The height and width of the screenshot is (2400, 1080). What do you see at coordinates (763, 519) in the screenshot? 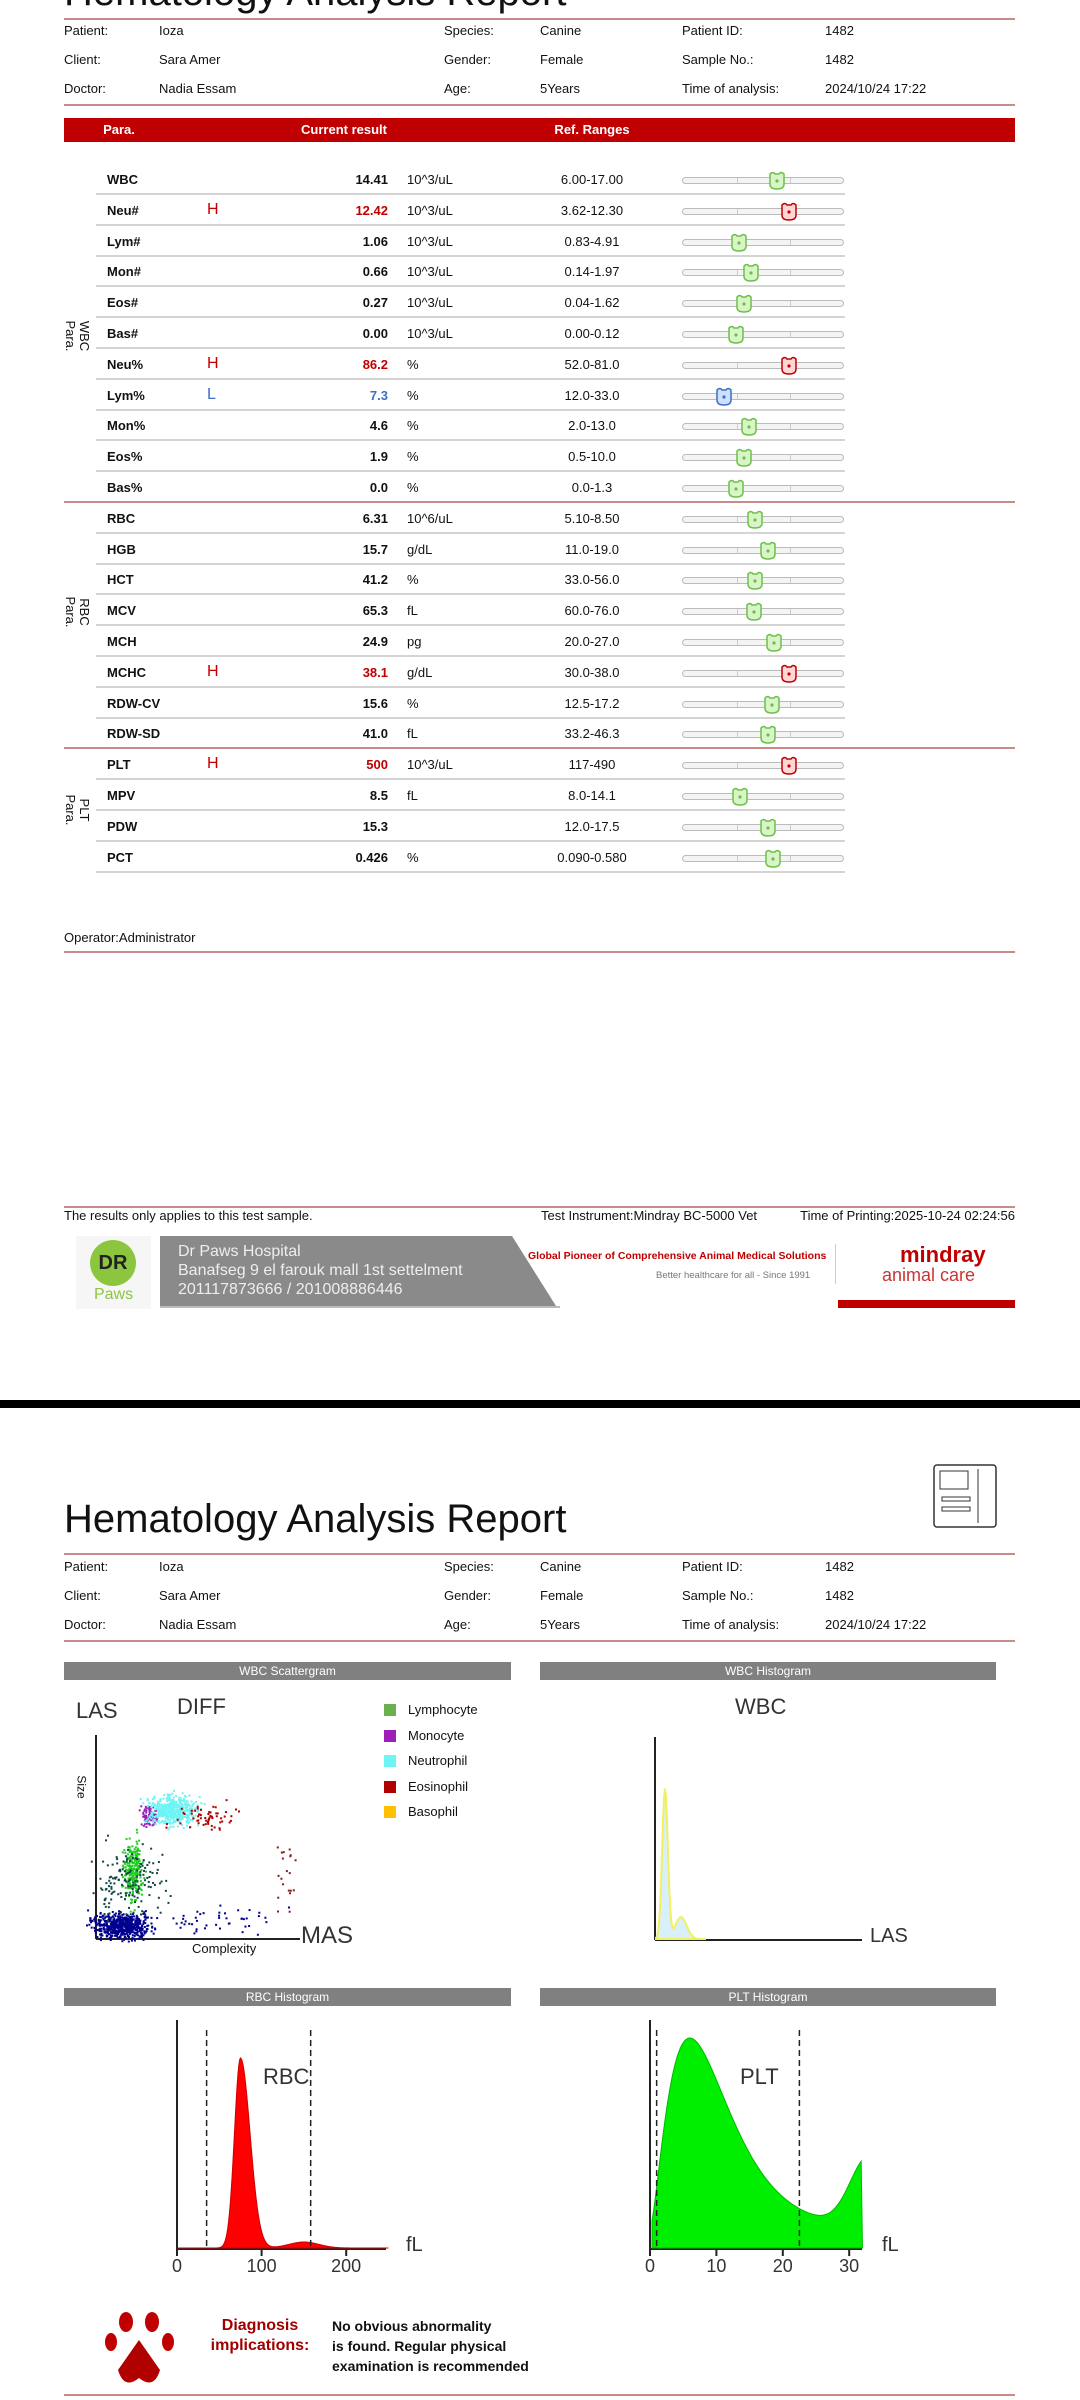
I see `range-bar` at bounding box center [763, 519].